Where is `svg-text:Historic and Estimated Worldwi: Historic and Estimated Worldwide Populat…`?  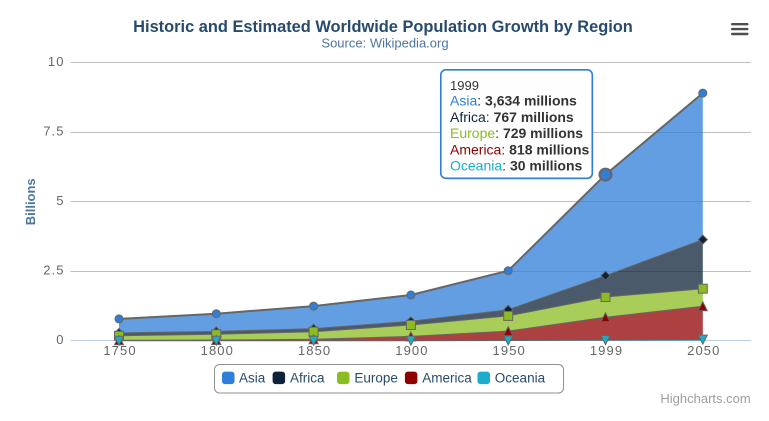
svg-text:Historic and Estimated Worldwi: Historic and Estimated Worldwide Populat… is located at coordinates (383, 27).